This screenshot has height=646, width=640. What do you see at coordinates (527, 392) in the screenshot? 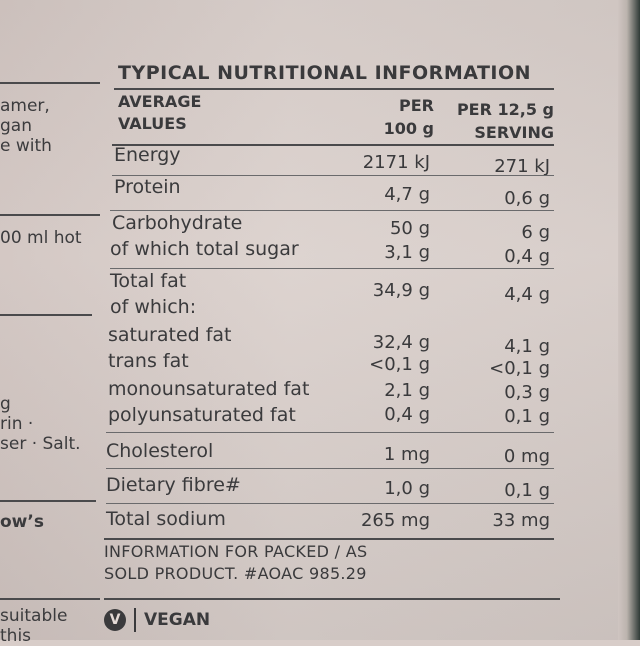
I see `row-serving-monounsaturated-fat: 0,3 g` at bounding box center [527, 392].